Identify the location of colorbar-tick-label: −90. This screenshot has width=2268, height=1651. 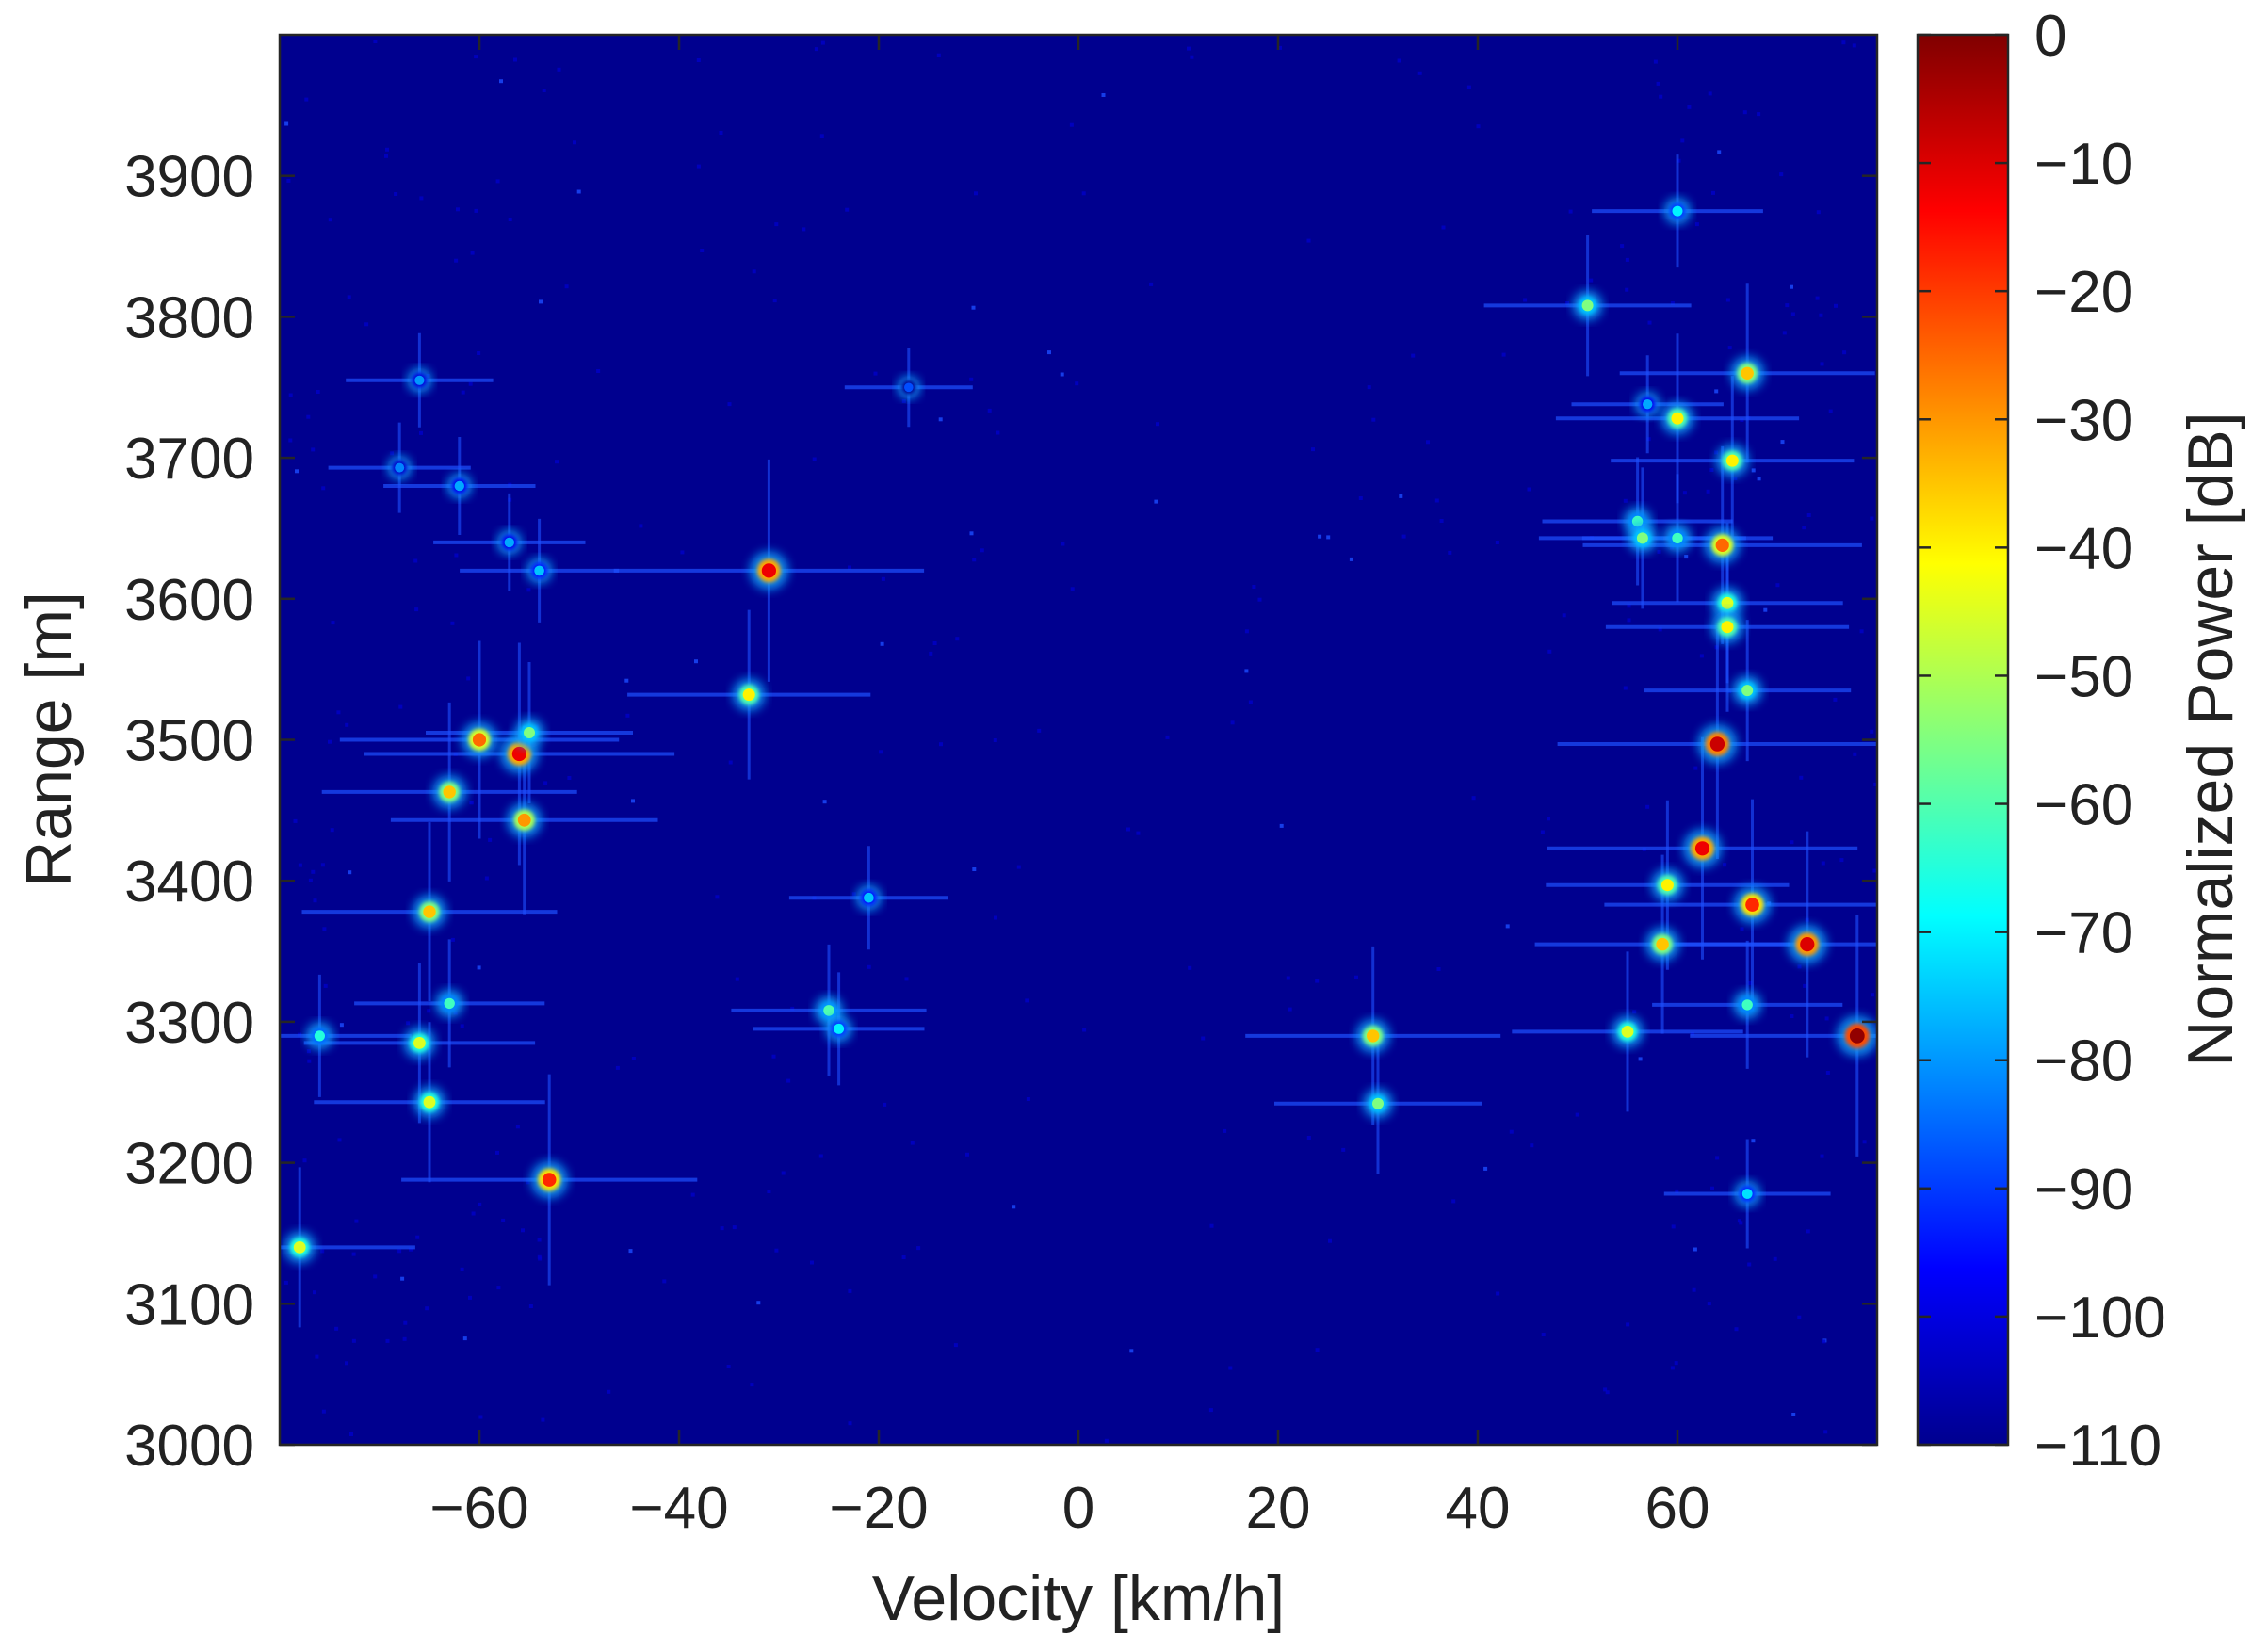
(2083, 1190).